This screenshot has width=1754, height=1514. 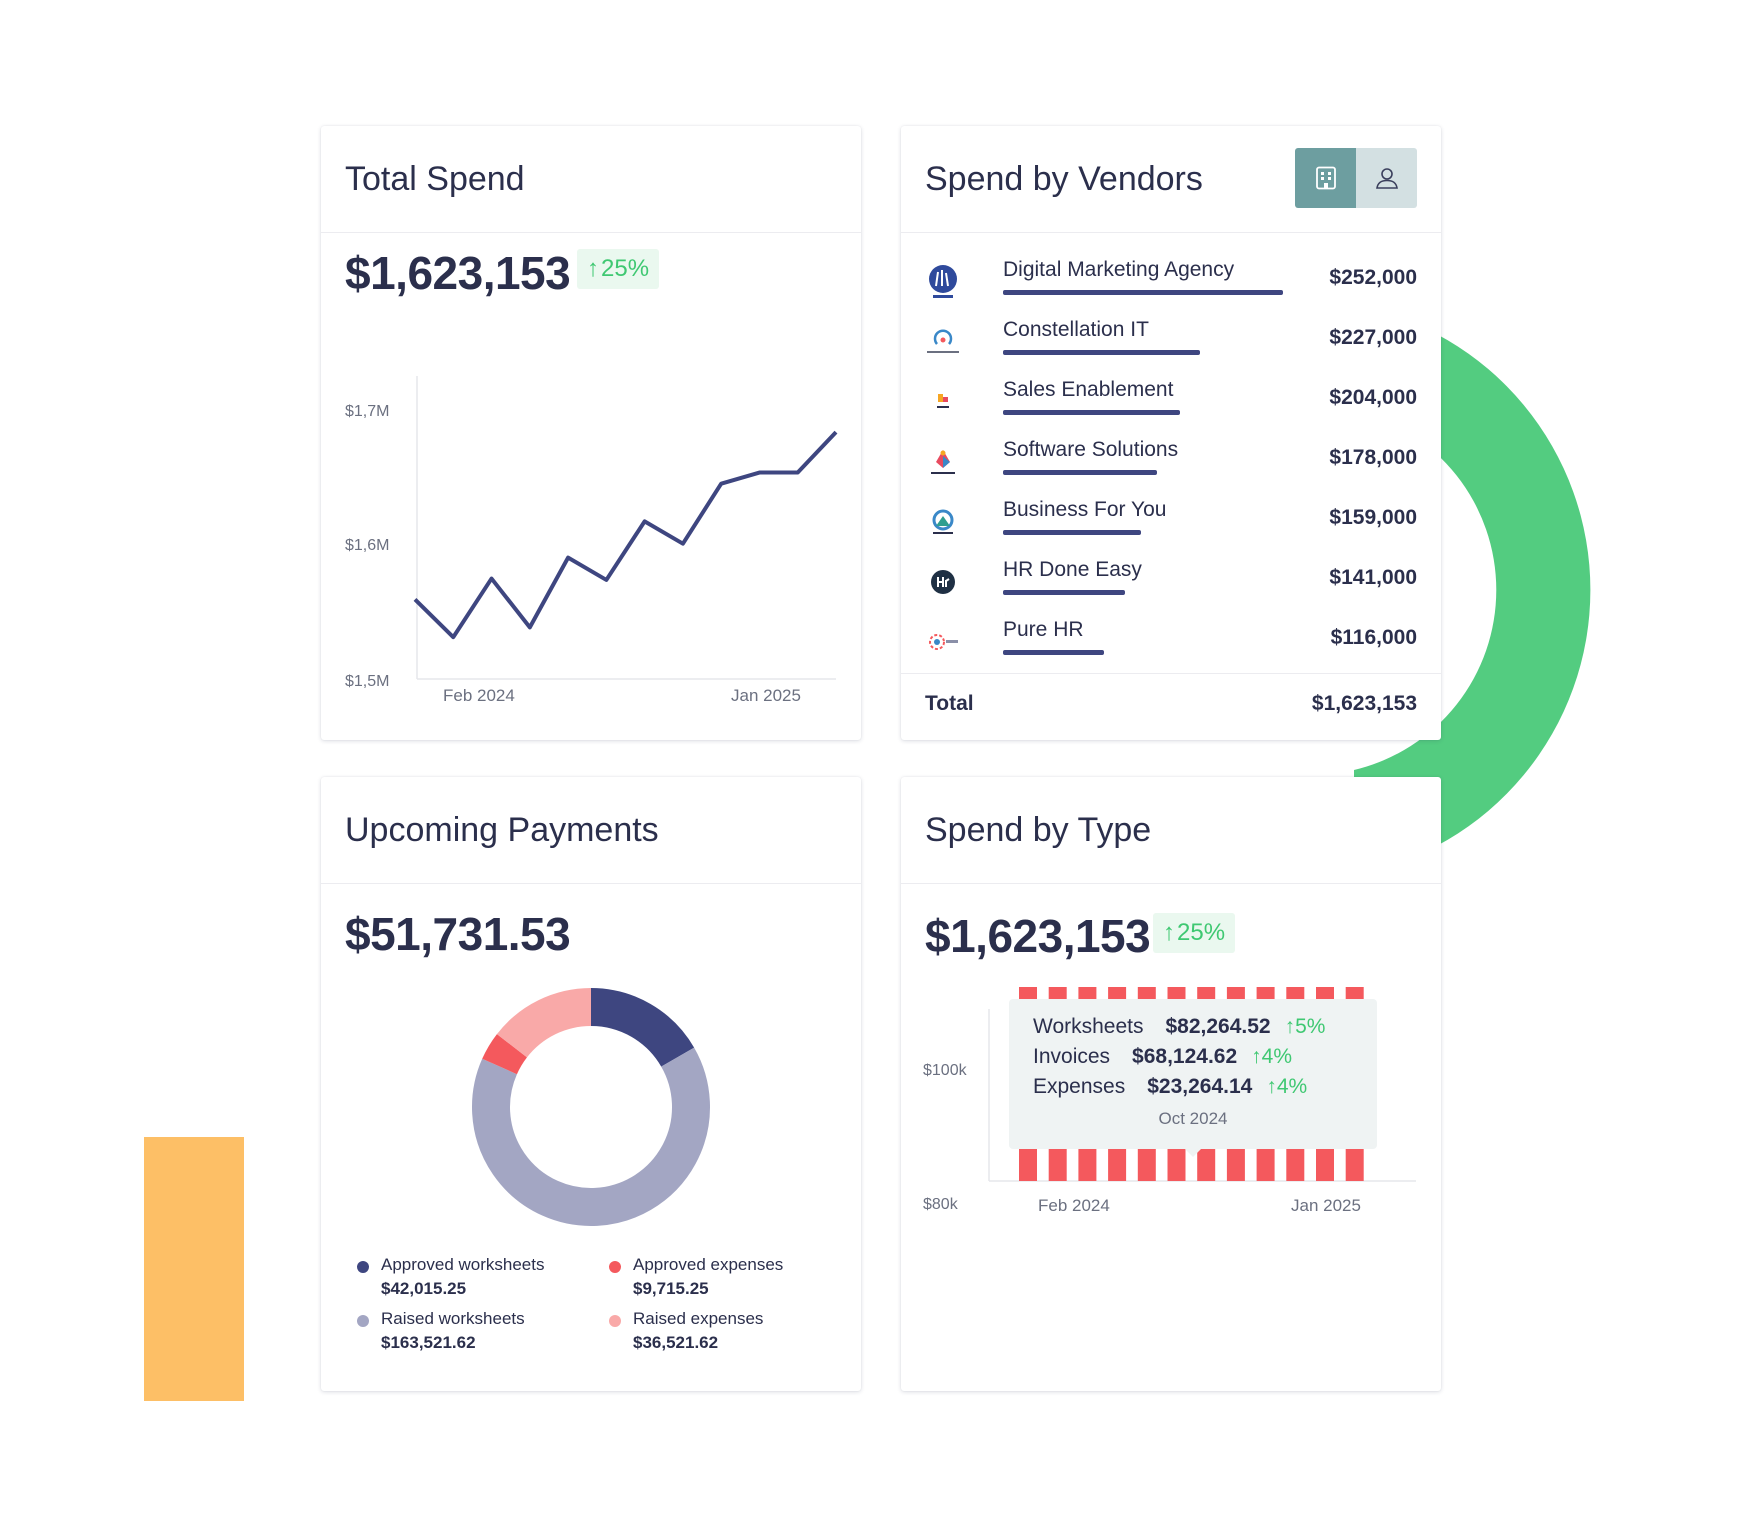 What do you see at coordinates (1119, 269) in the screenshot?
I see `vendor-name: Digital Marketing Agency` at bounding box center [1119, 269].